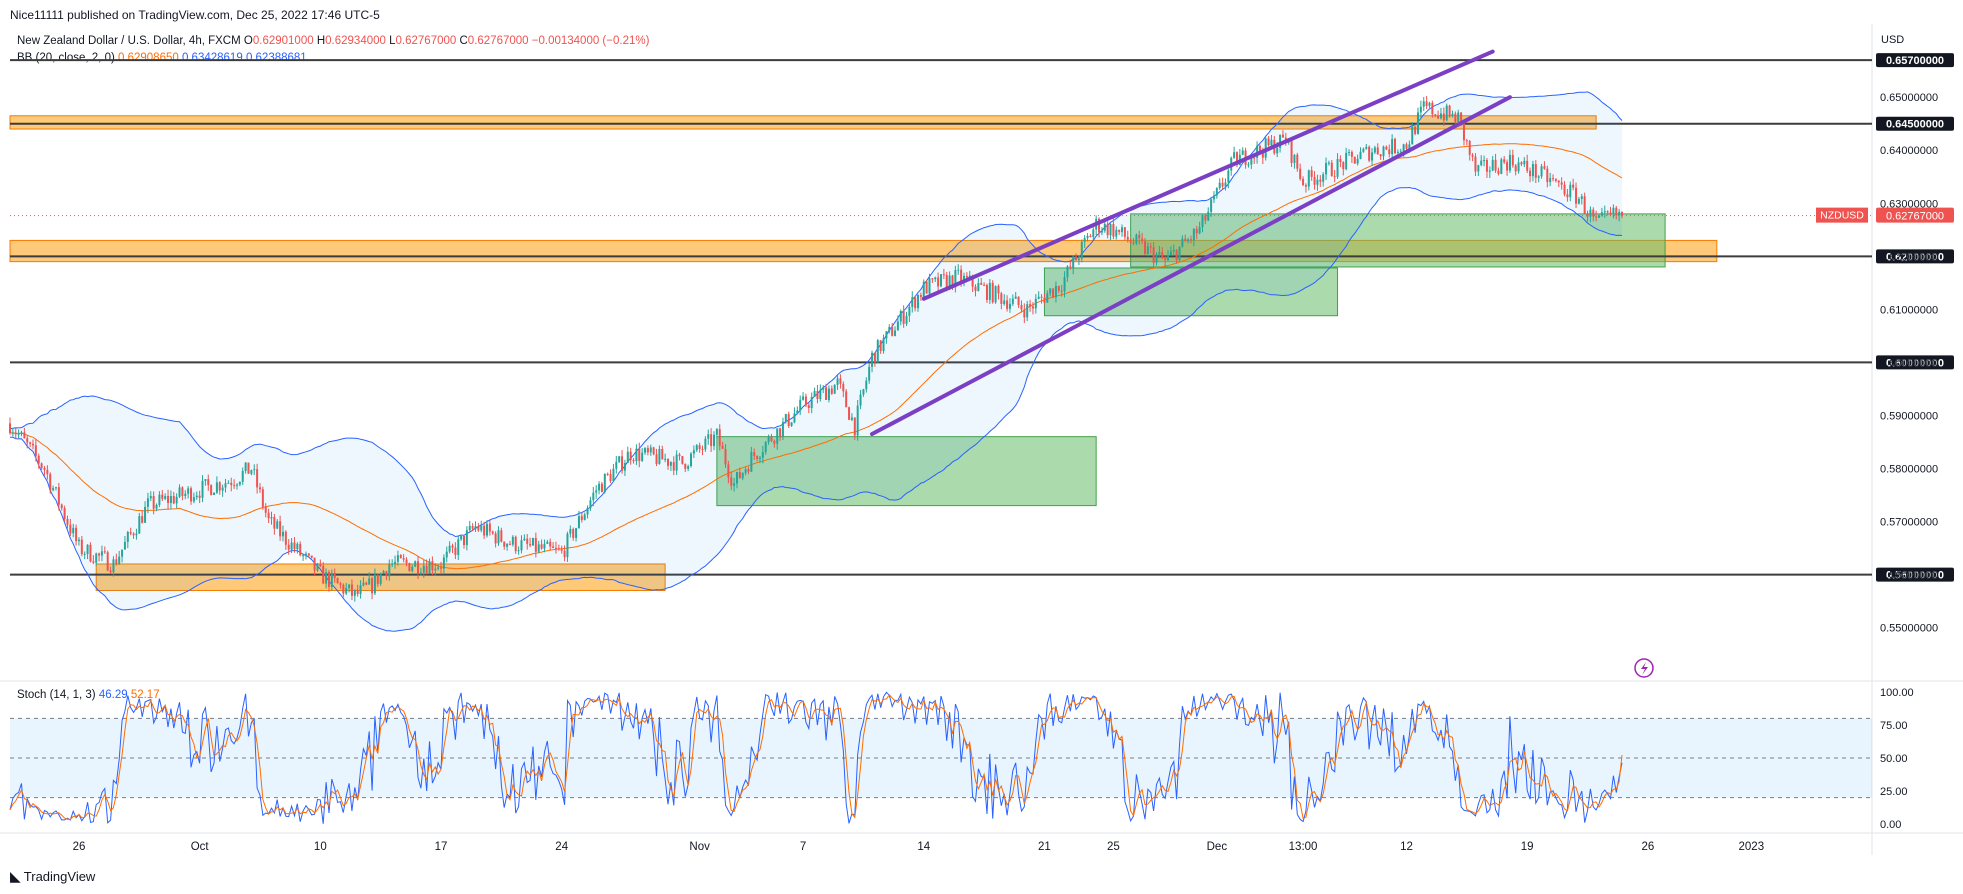 Image resolution: width=1963 pixels, height=894 pixels. Describe the element at coordinates (498, 41) in the screenshot. I see `close-value: 0.62767000` at that location.